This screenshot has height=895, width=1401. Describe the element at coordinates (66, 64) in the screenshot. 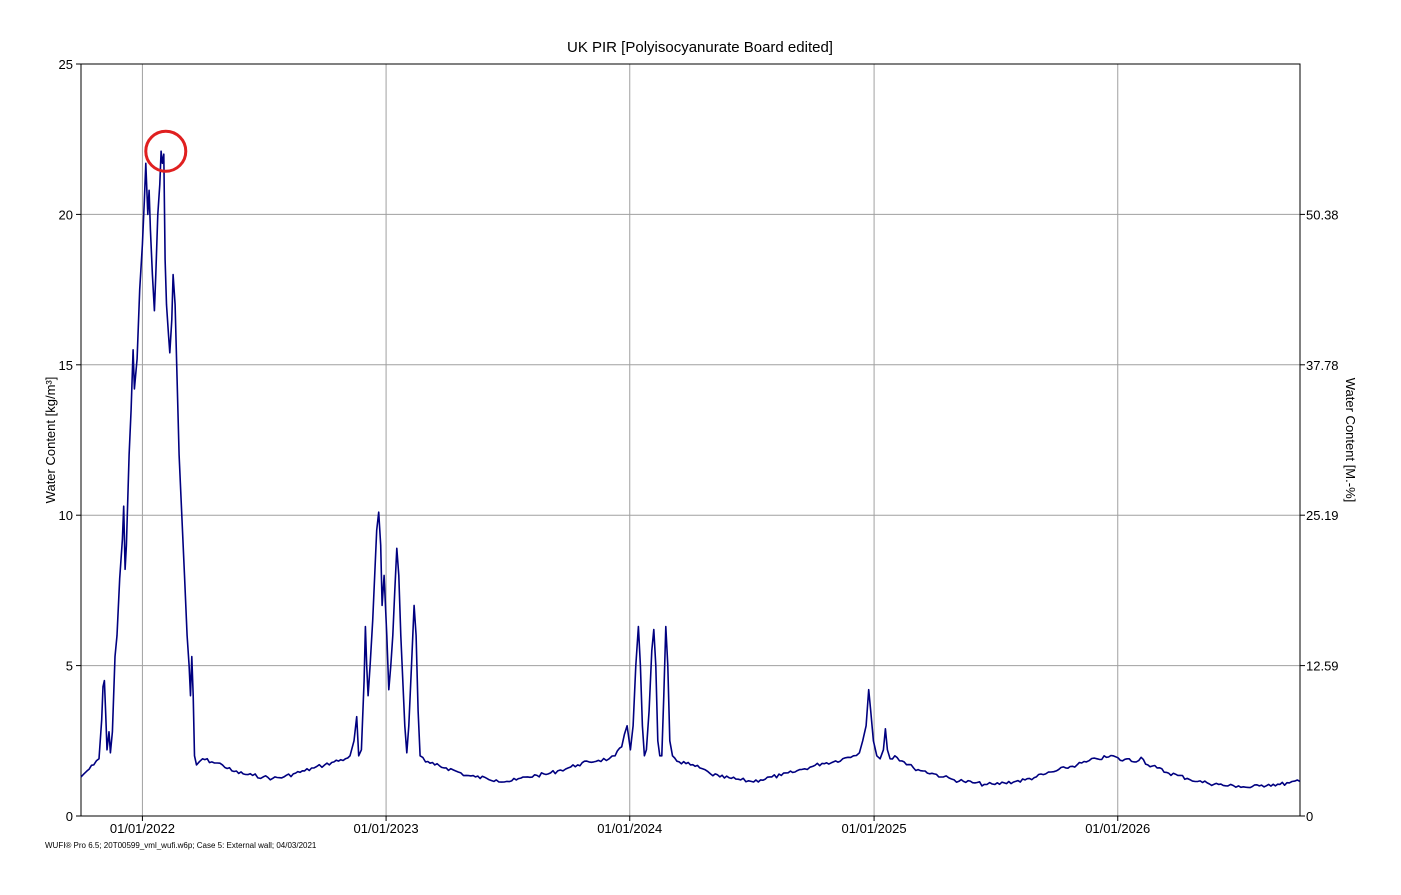

I see `y-tick-label: 25` at that location.